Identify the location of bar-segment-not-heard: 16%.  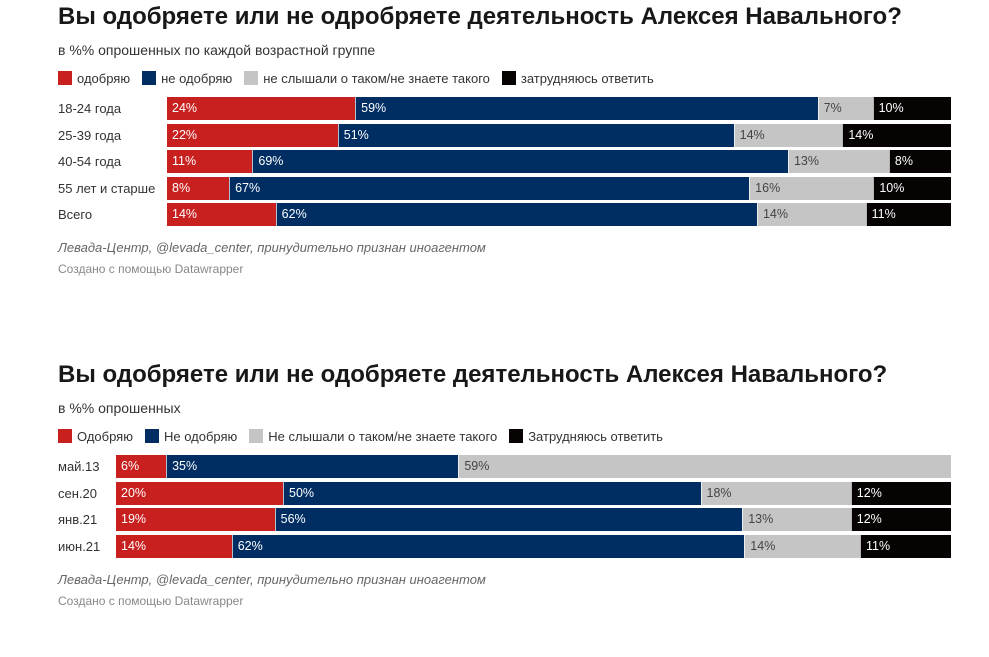
(811, 188).